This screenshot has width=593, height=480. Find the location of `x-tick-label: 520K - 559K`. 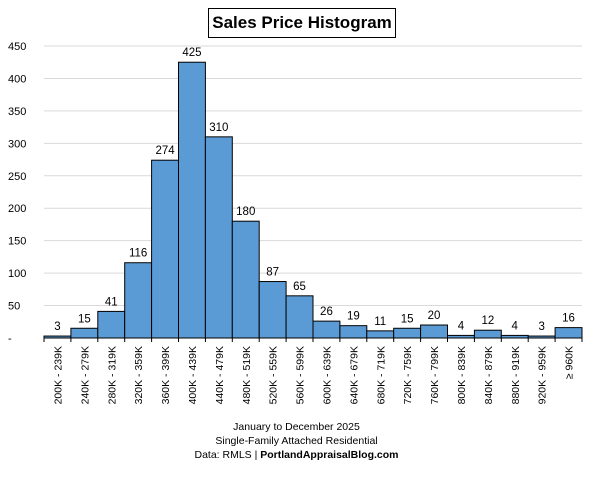

x-tick-label: 520K - 559K is located at coordinates (274, 375).